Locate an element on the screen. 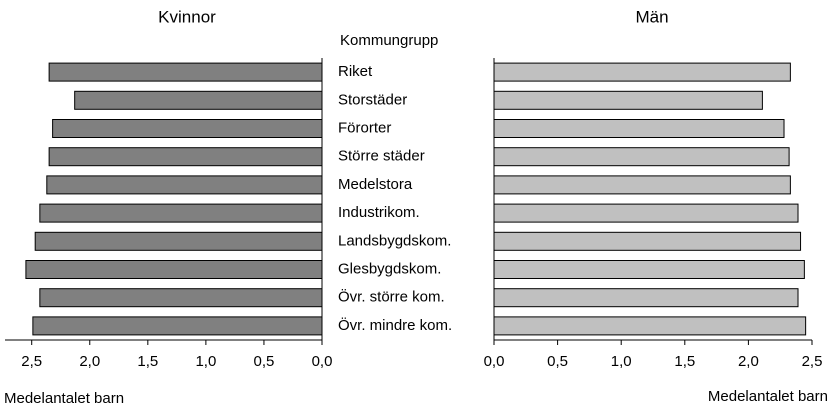 The height and width of the screenshot is (412, 832). category-label: Medelstora is located at coordinates (375, 184).